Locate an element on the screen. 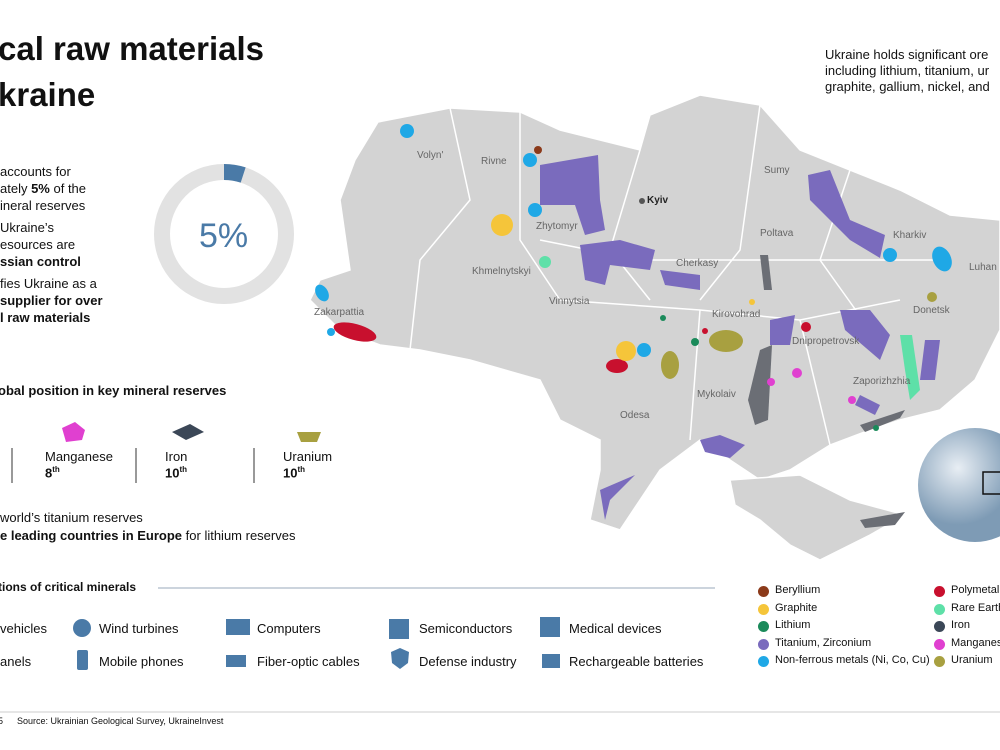 The width and height of the screenshot is (1000, 750). text-line: ineral reserves is located at coordinates (42, 205).